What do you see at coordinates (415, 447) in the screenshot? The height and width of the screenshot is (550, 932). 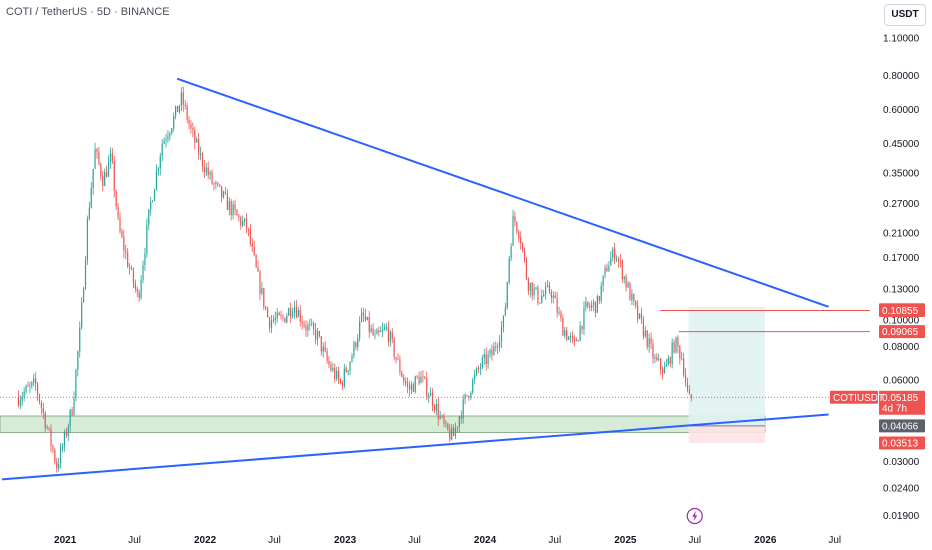 I see `support-trendline` at bounding box center [415, 447].